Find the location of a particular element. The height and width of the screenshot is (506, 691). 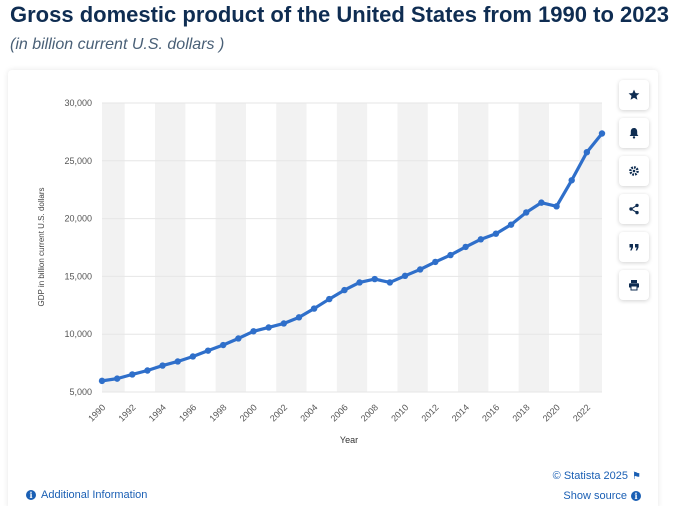

print-button is located at coordinates (634, 285).